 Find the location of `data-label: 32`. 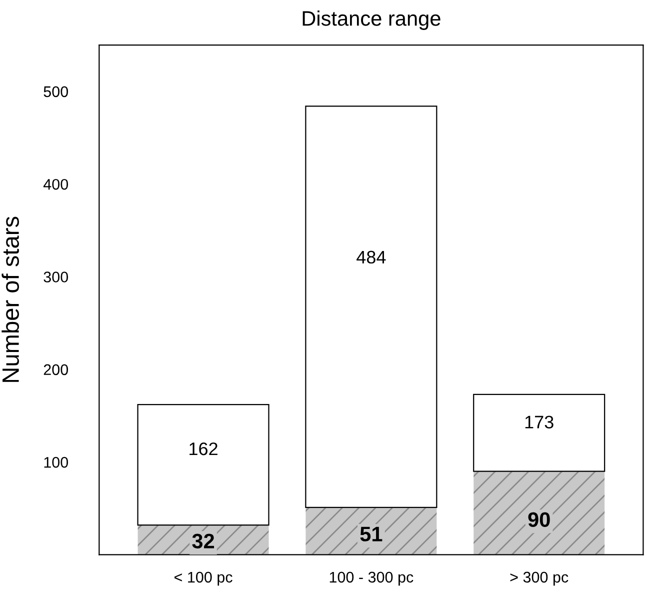

data-label: 32 is located at coordinates (203, 541).